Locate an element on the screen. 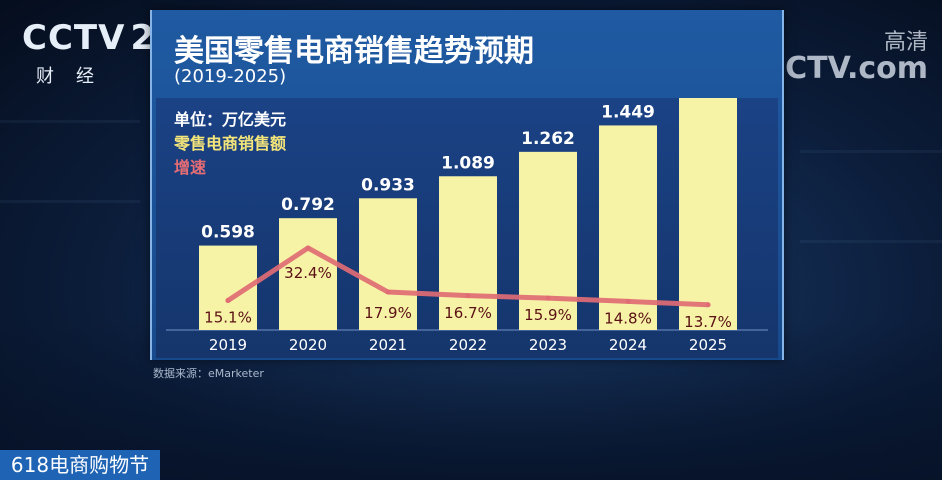 The width and height of the screenshot is (942, 480). x-tick-label: 2019 is located at coordinates (228, 345).